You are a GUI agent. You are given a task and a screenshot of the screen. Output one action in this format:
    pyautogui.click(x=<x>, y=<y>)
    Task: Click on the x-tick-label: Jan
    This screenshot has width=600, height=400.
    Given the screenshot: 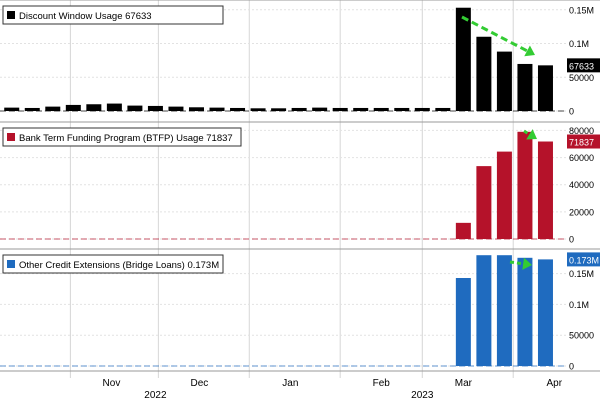 What is the action you would take?
    pyautogui.click(x=290, y=383)
    